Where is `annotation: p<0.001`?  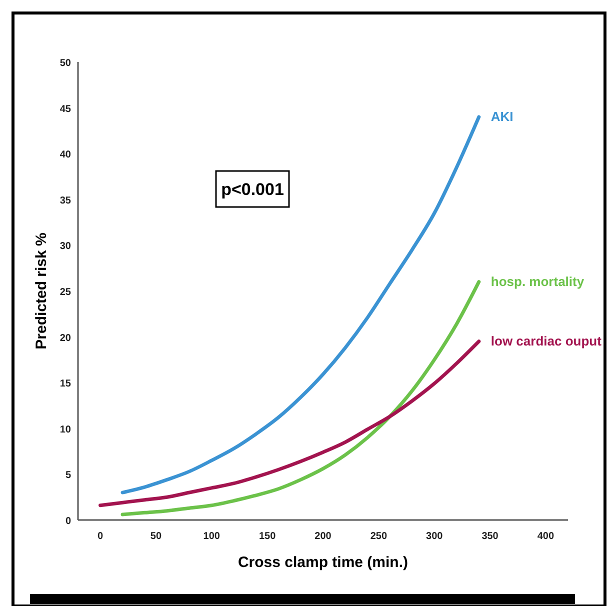
annotation: p<0.001 is located at coordinates (252, 189).